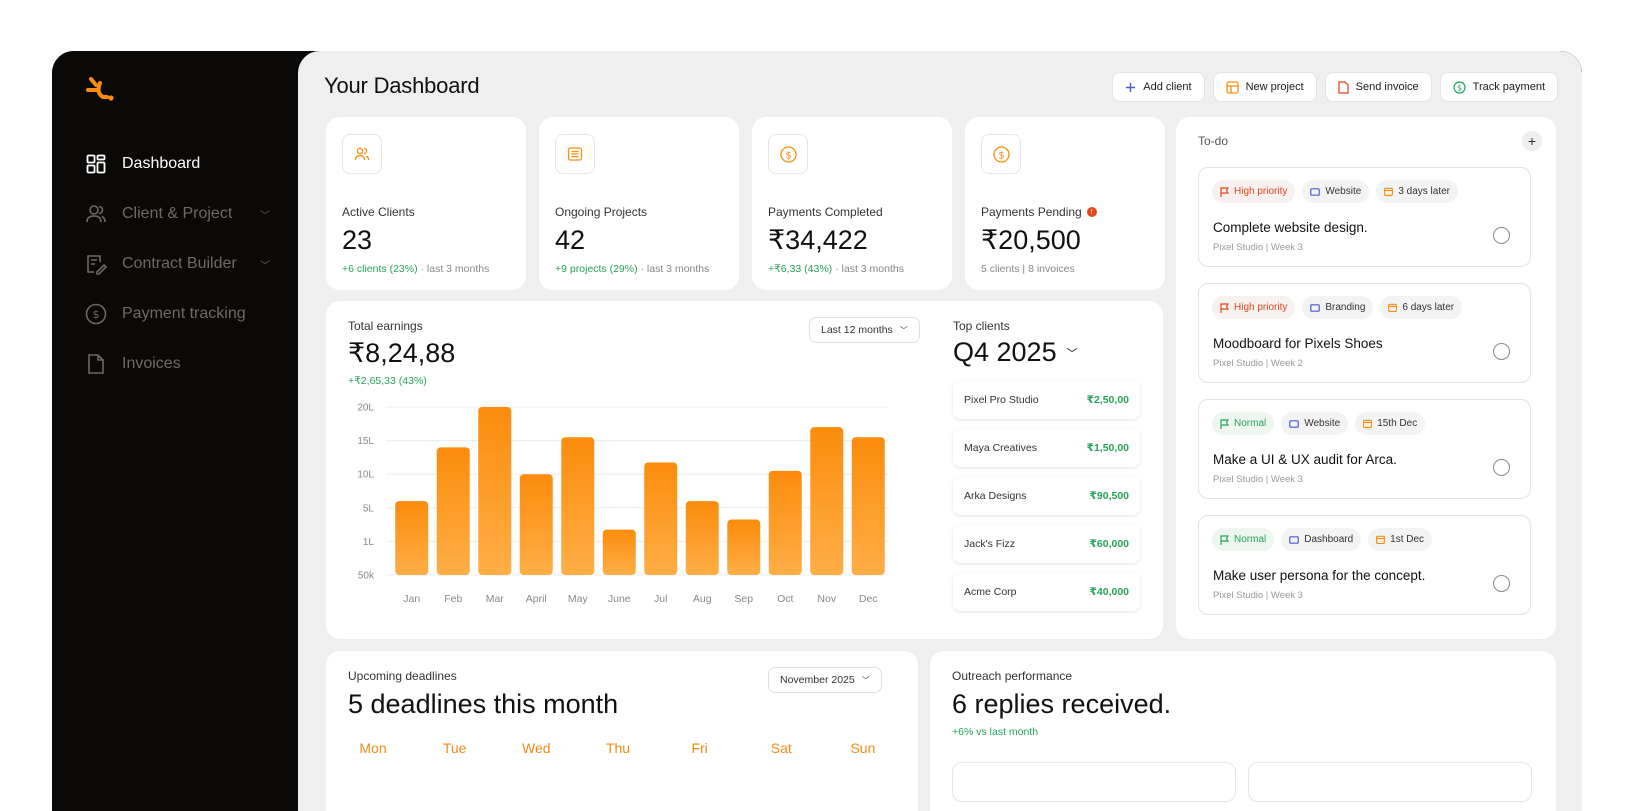 The image size is (1634, 811). I want to click on sidebar-item-contract-builder: Contract Builder ﹀, so click(177, 264).